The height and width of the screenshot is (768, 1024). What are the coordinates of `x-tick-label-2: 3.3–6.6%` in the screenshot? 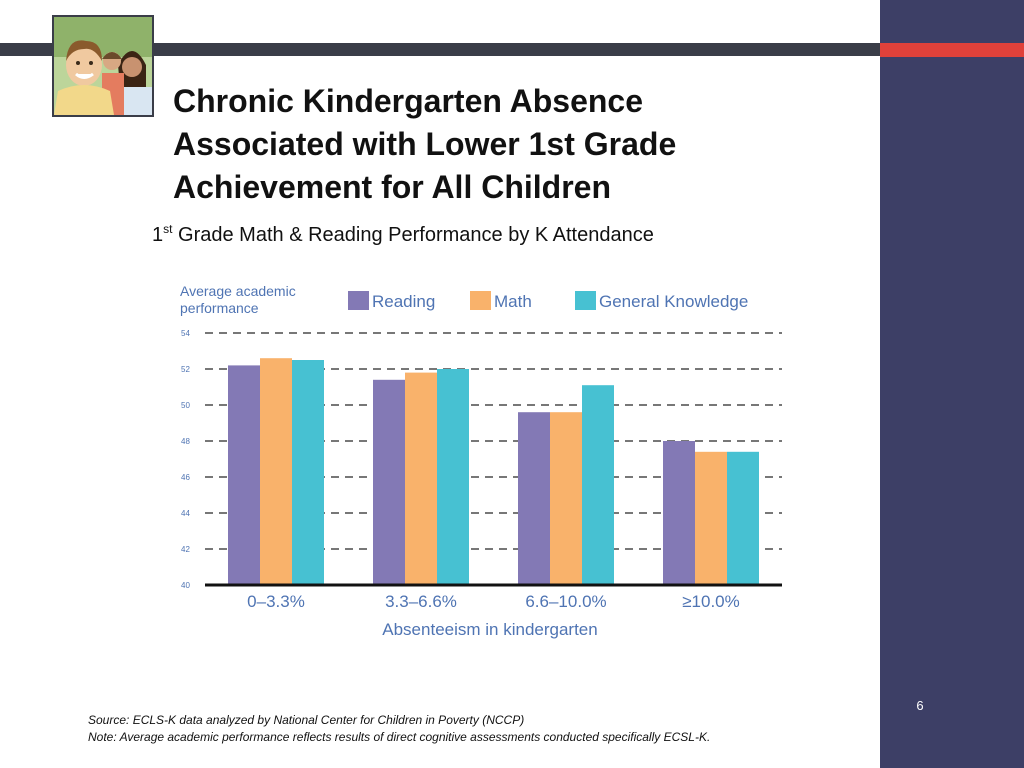 It's located at (421, 601).